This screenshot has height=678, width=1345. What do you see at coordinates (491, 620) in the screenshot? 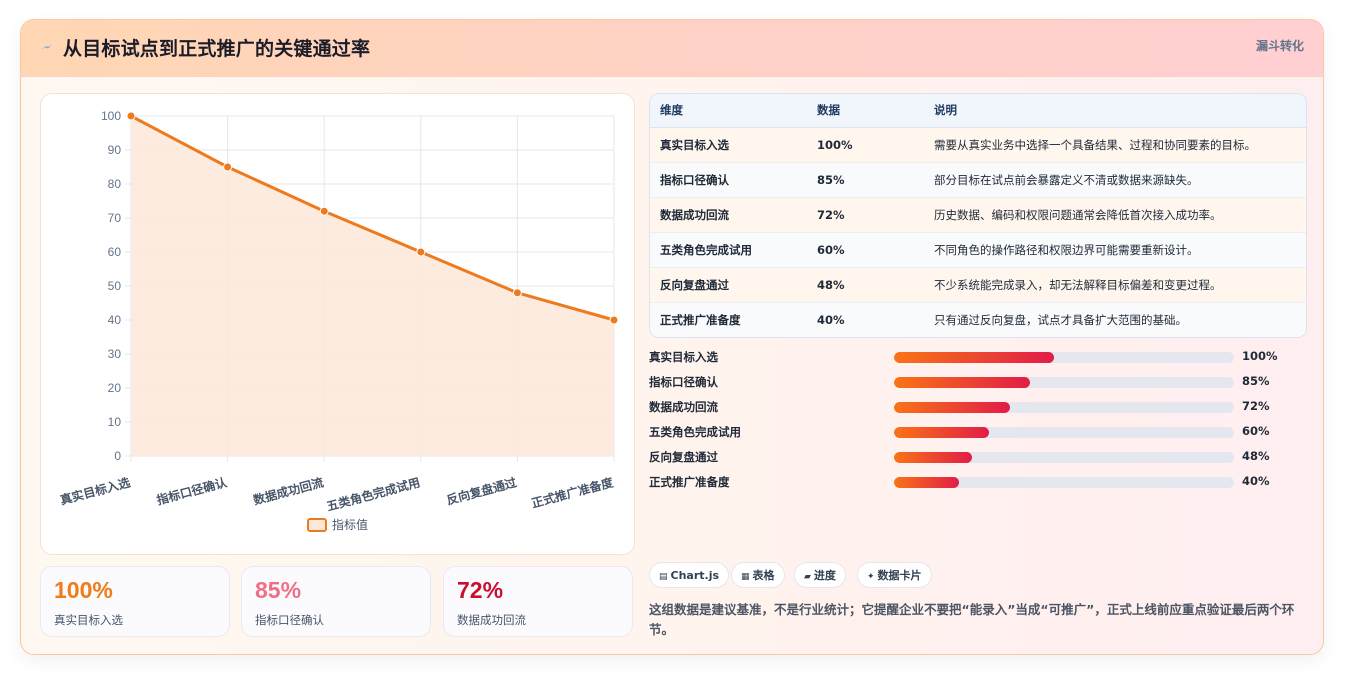
I see `stat-label: 数据成功回流` at bounding box center [491, 620].